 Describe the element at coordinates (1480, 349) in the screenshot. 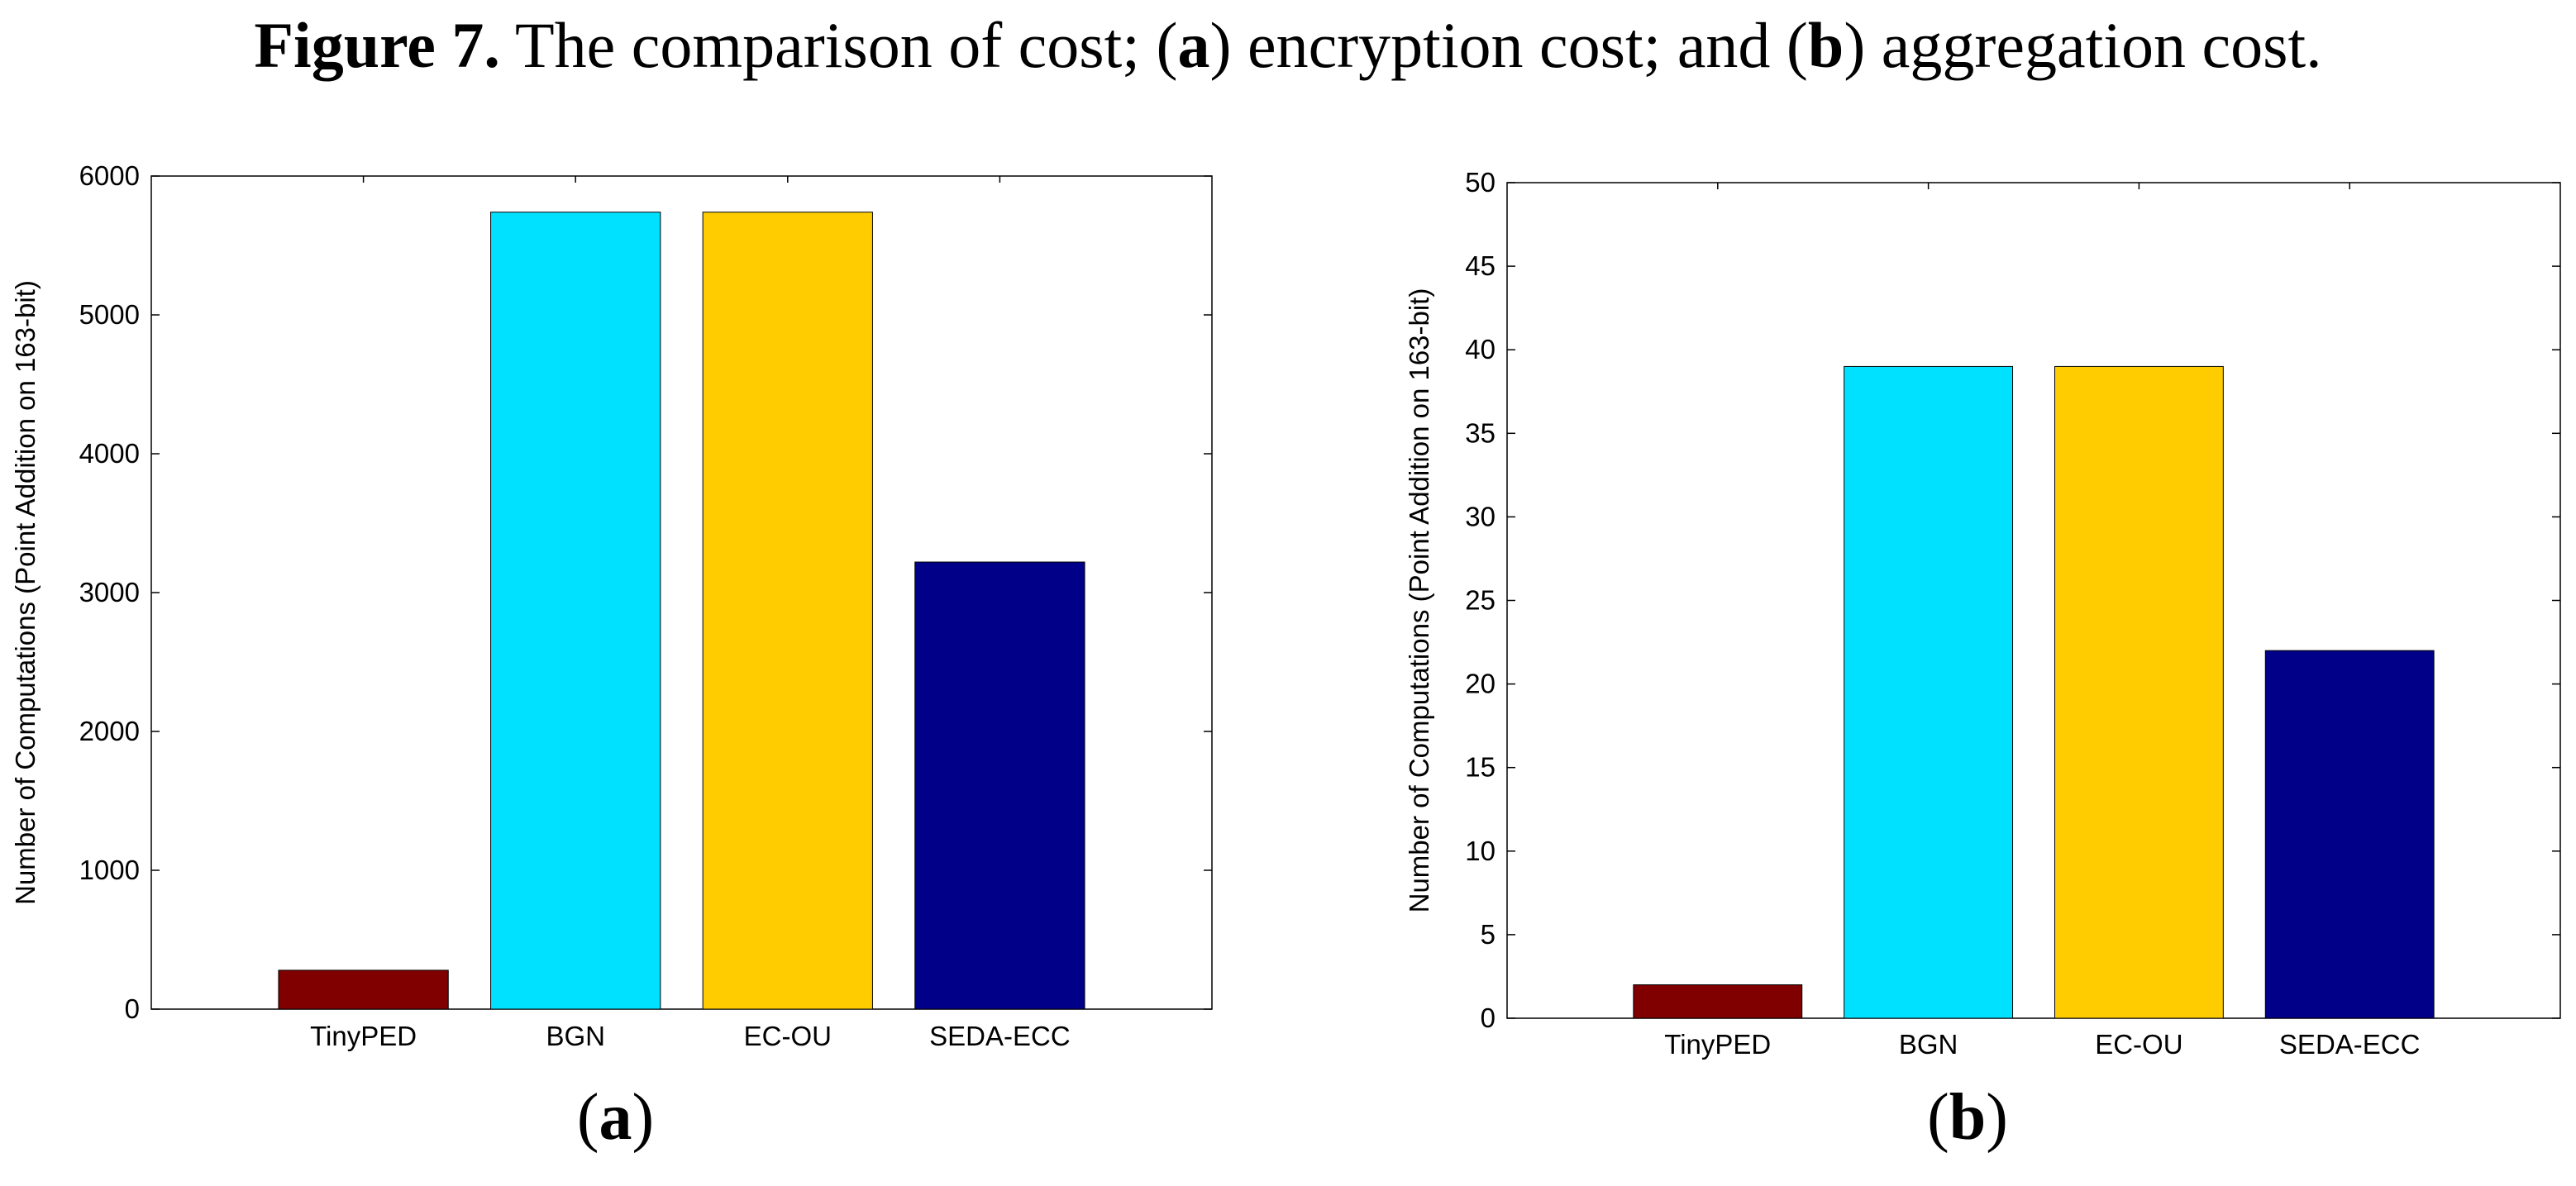

I see `y-tick-label: 40` at that location.